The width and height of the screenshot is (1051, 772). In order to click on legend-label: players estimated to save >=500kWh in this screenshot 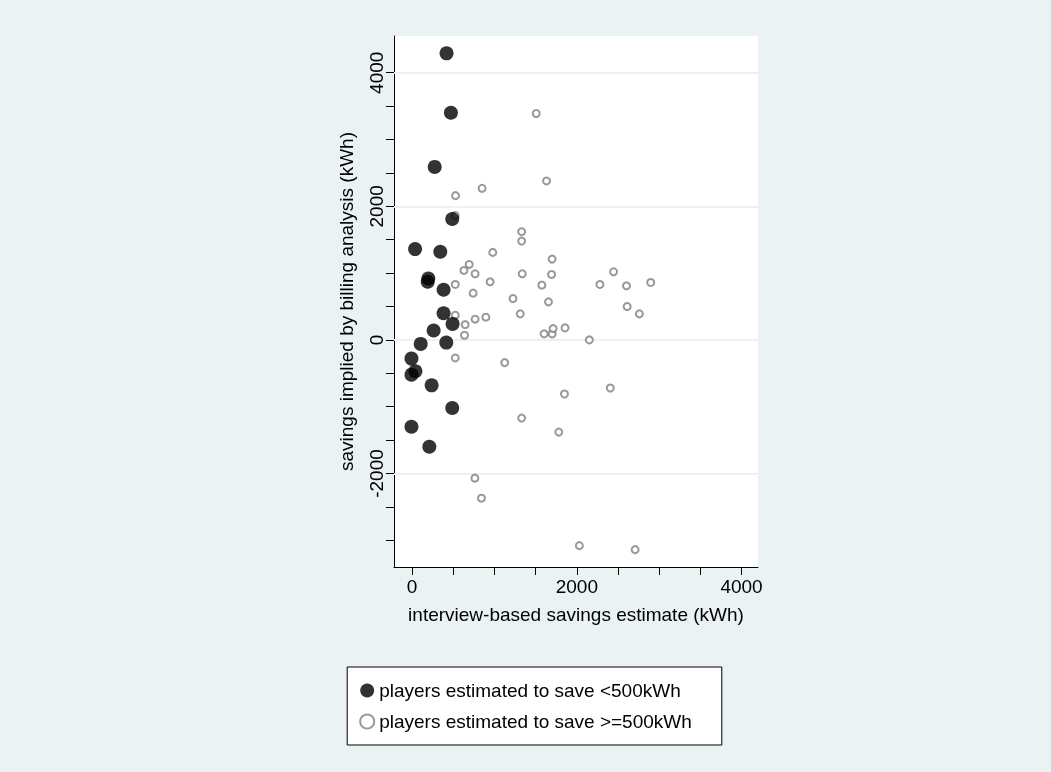, I will do `click(535, 721)`.